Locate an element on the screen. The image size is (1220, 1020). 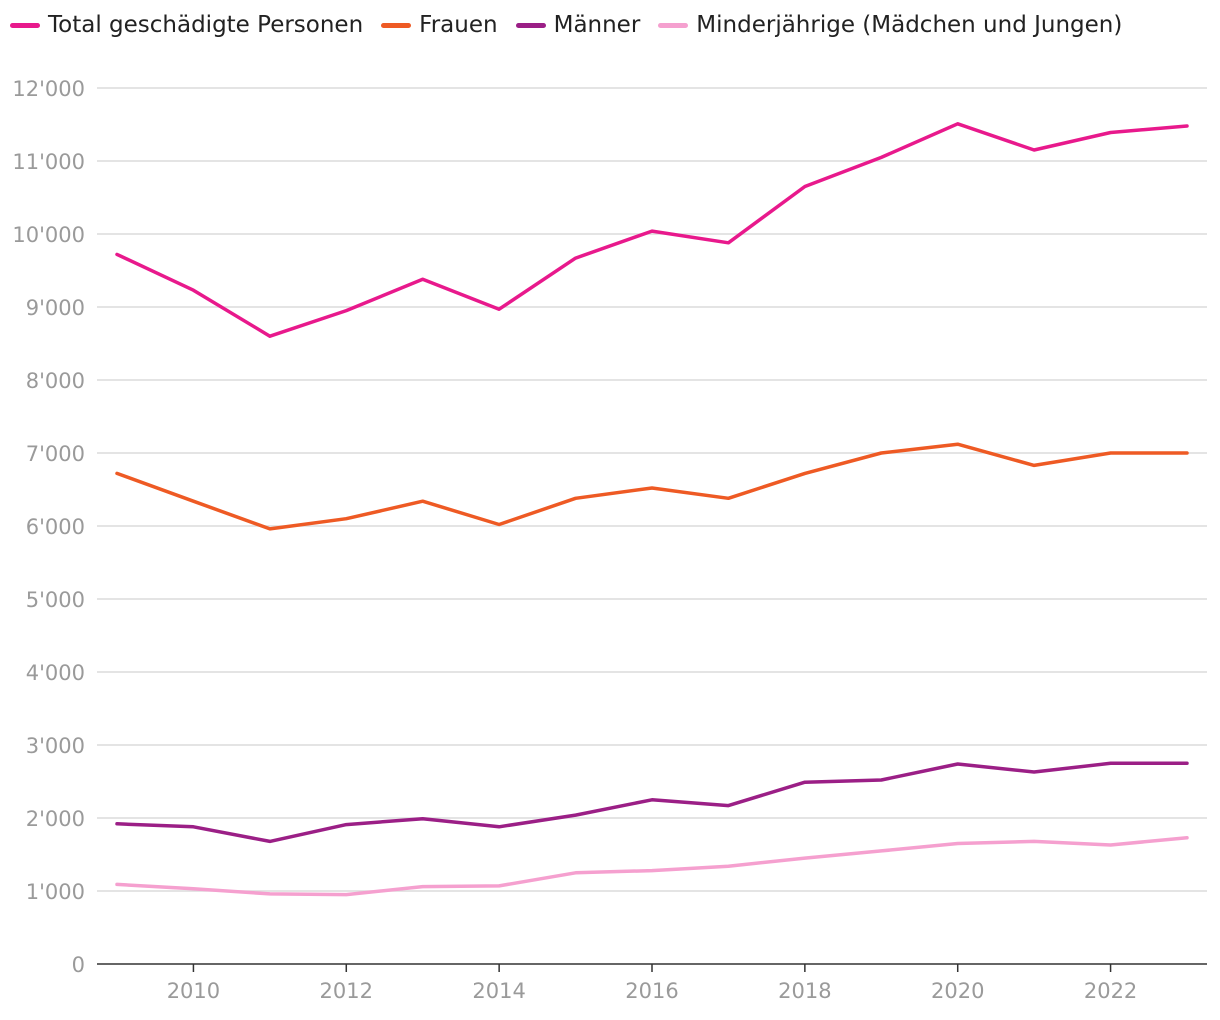
legend-item-maenner: Männer is located at coordinates (578, 25).